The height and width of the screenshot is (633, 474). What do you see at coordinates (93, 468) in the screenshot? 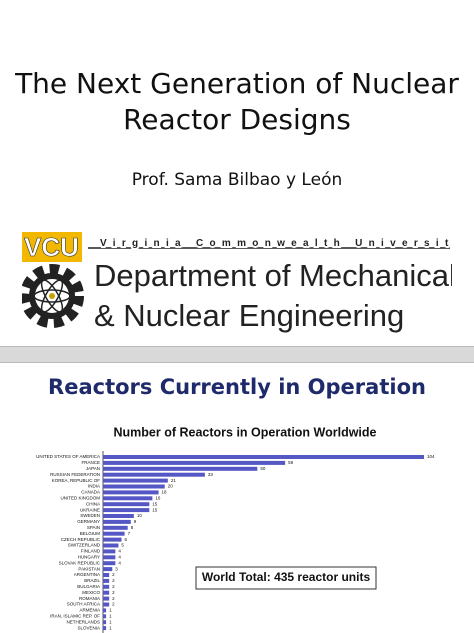
I see `category-label: JAPAN` at bounding box center [93, 468].